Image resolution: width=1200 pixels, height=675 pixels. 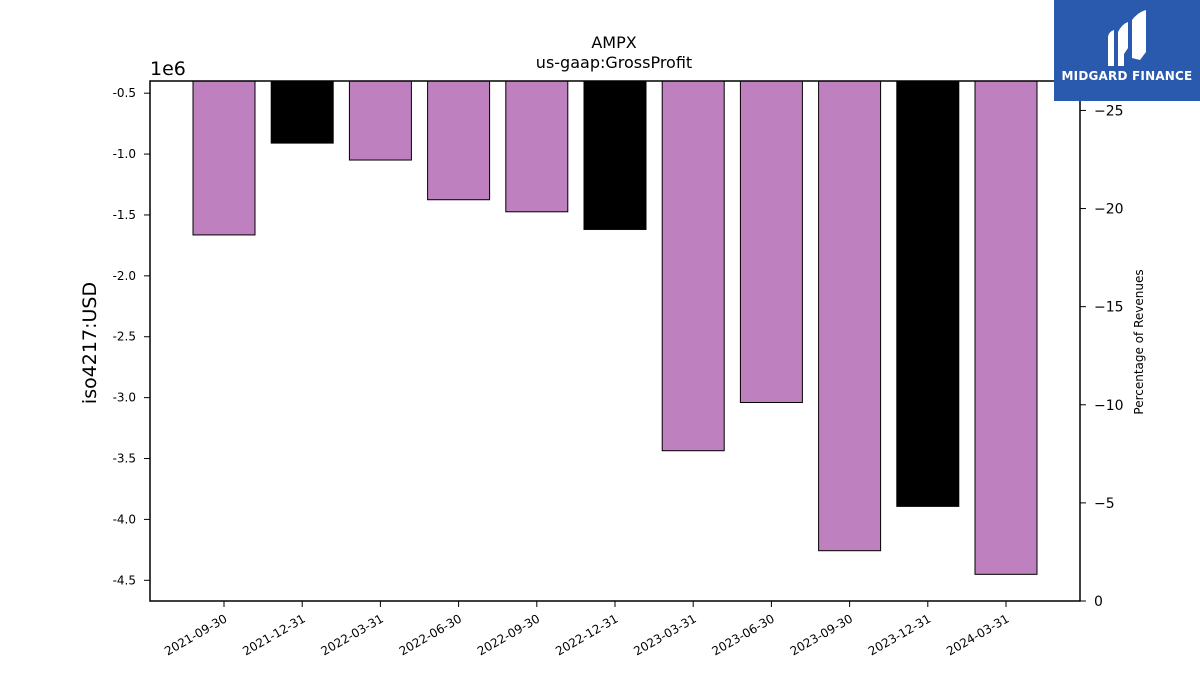 I want to click on y-tick-label: -1.5, so click(x=124, y=215).